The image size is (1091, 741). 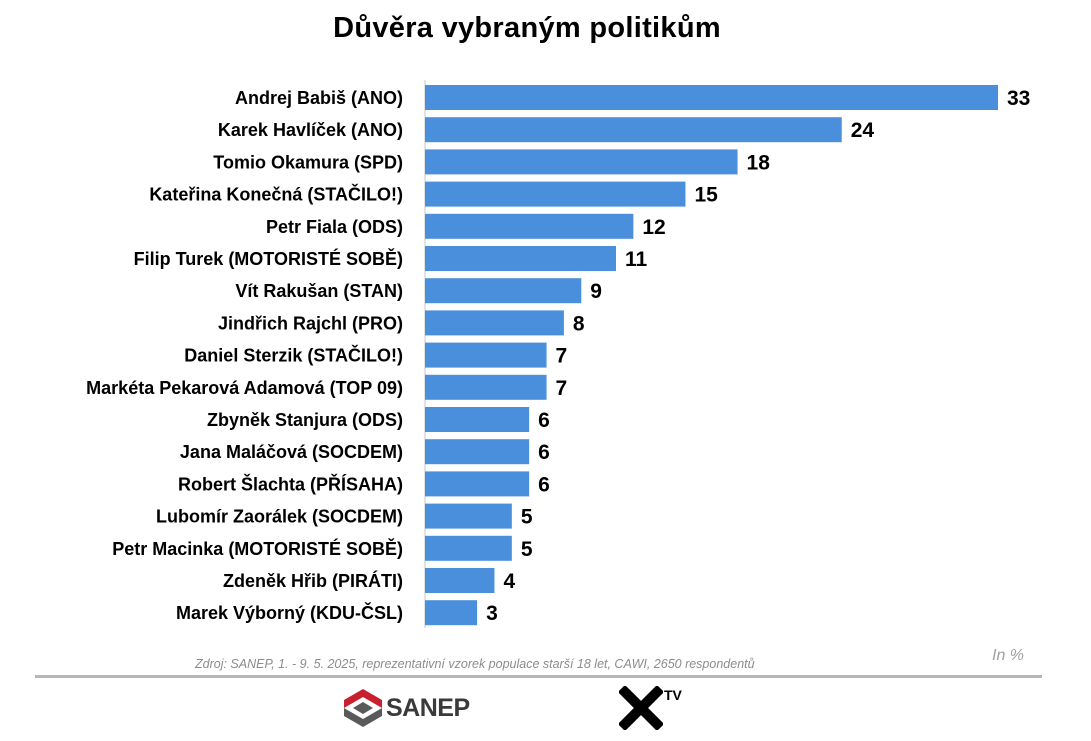 What do you see at coordinates (428, 707) in the screenshot?
I see `sanep-logo-text: SANEP` at bounding box center [428, 707].